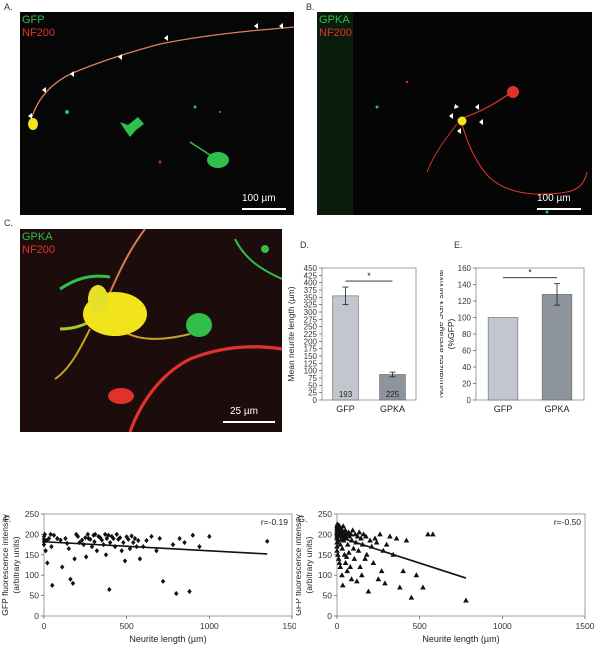  I want to click on panel-b-label: B., so click(310, 7).